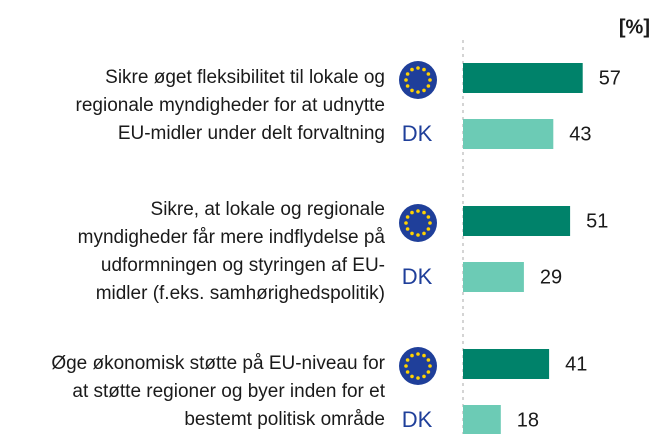 Image resolution: width=654 pixels, height=434 pixels. Describe the element at coordinates (551, 277) in the screenshot. I see `value-label: 29` at that location.